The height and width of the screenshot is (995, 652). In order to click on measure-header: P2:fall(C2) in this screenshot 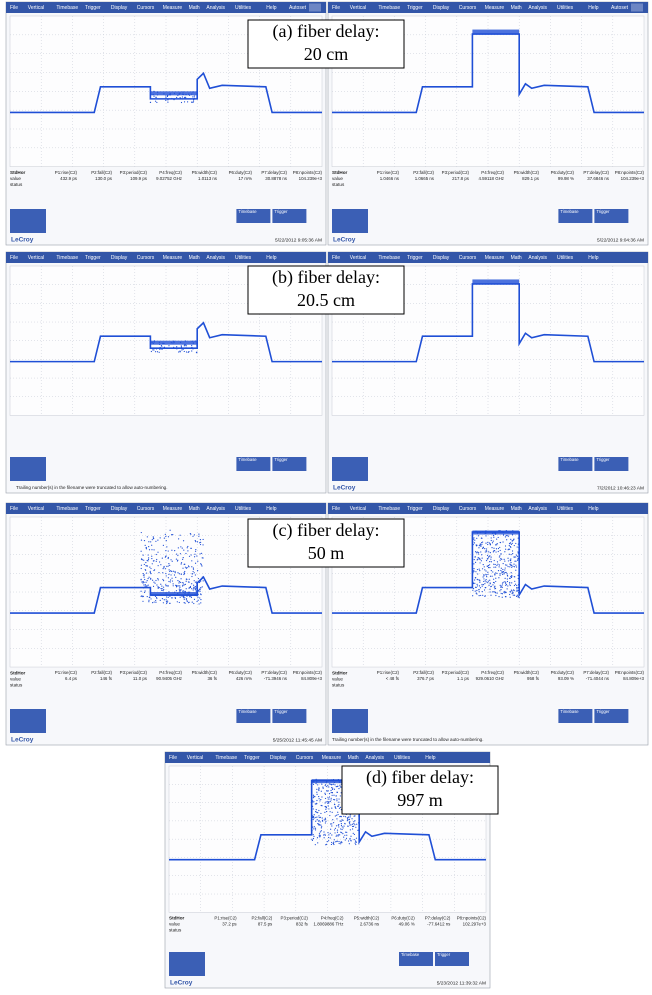, I will do `click(101, 672)`.